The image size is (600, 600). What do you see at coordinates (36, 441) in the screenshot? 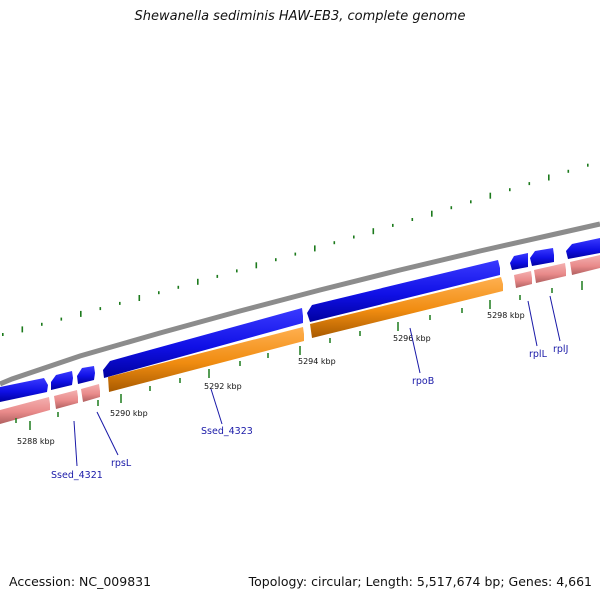
I see `tick-label-5288: 5288 kbp` at bounding box center [36, 441].